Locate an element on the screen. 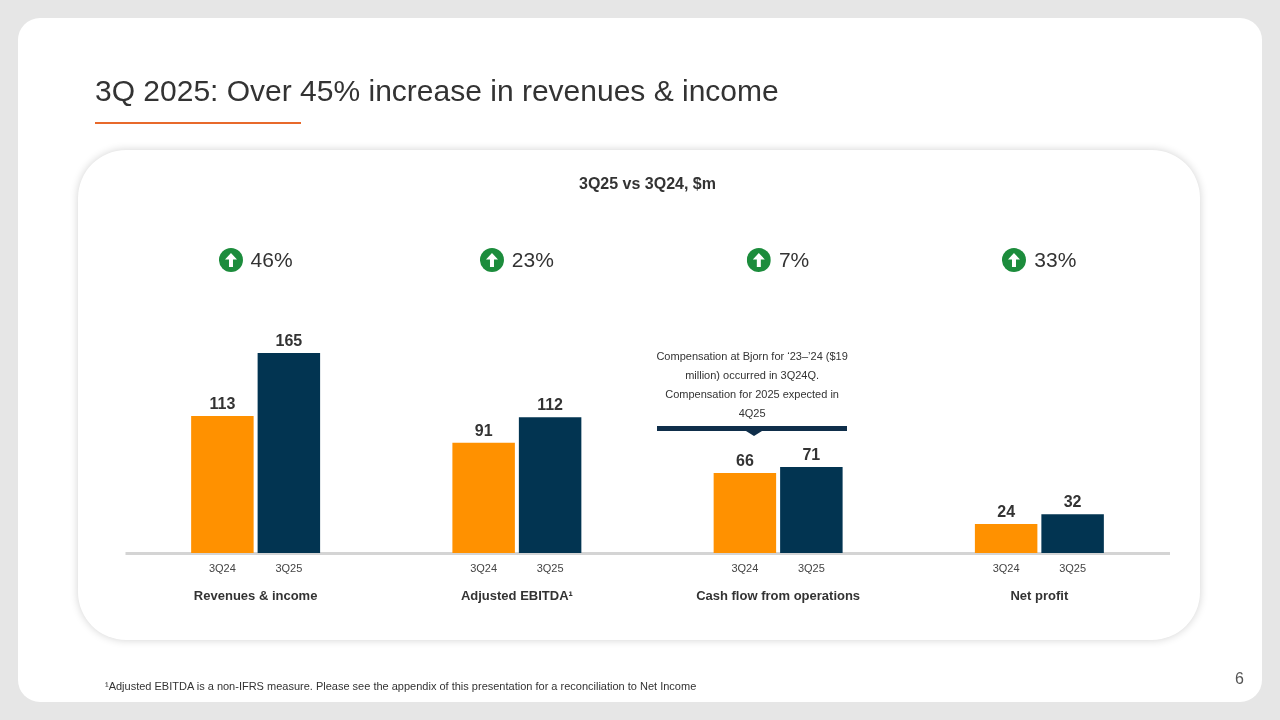 This screenshot has width=1280, height=720. x-tick-label: Net profit is located at coordinates (1039, 595).